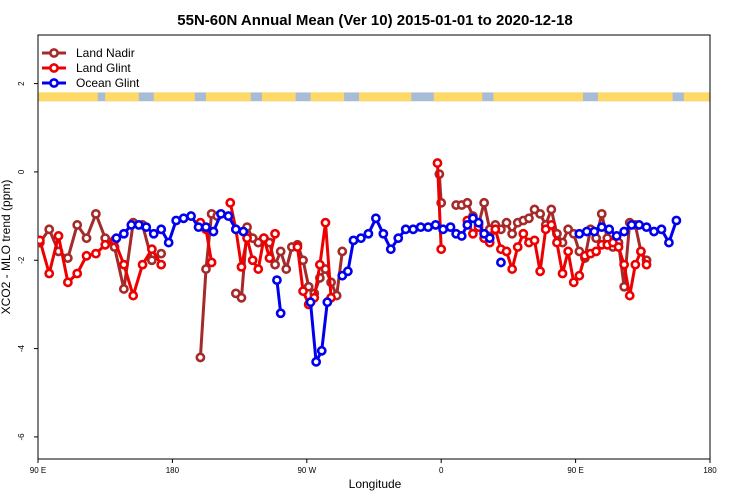 Image resolution: width=750 pixels, height=500 pixels. Describe the element at coordinates (108, 83) in the screenshot. I see `legend-label: Ocean Glint` at that location.